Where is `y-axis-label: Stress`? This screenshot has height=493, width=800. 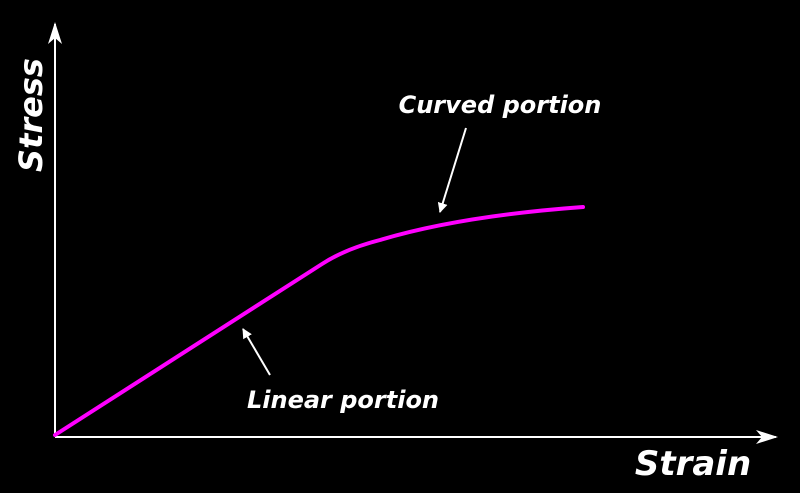
y-axis-label: Stress is located at coordinates (31, 115).